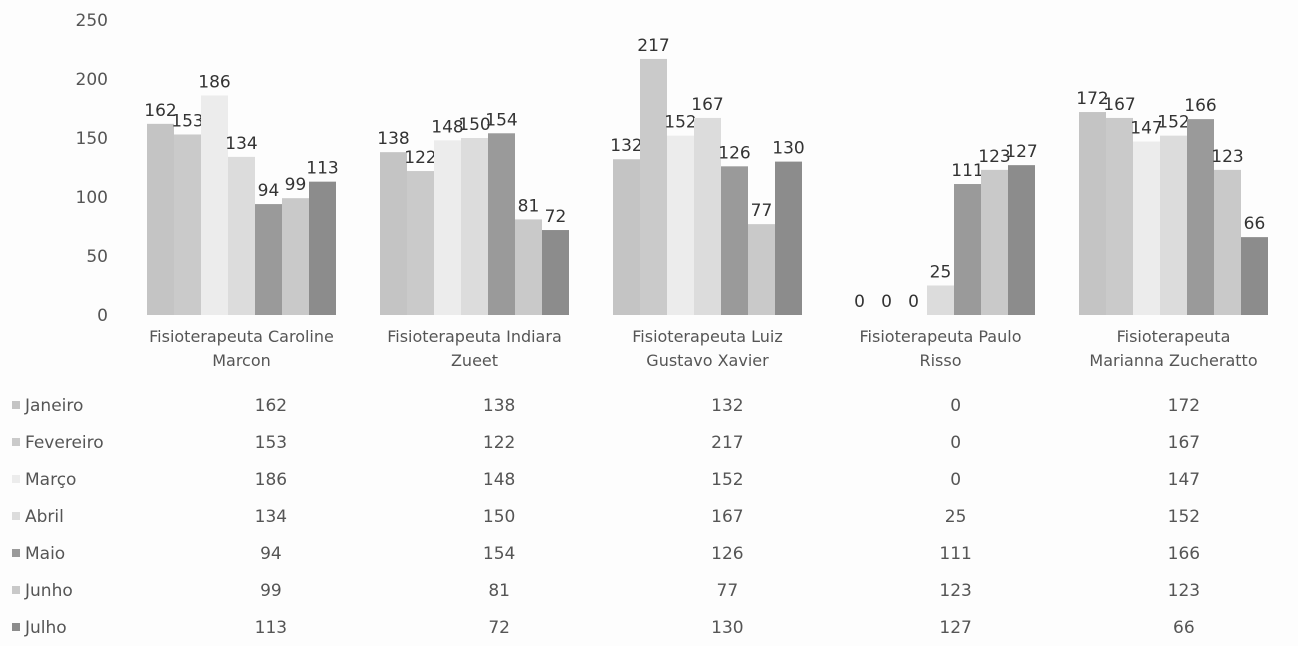 This screenshot has height=646, width=1298. What do you see at coordinates (727, 516) in the screenshot?
I see `table-cell: 167` at bounding box center [727, 516].